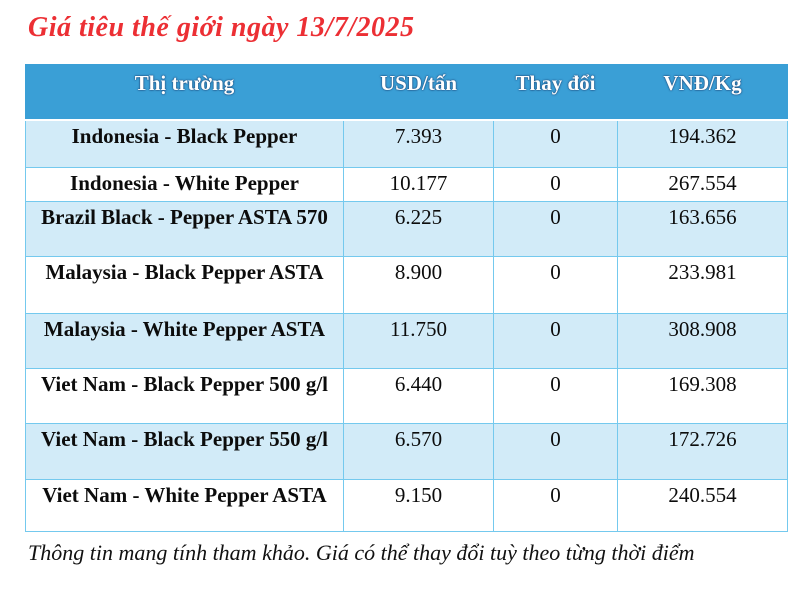 This screenshot has height=591, width=803. Describe the element at coordinates (702, 184) in the screenshot. I see `vnd-cell: 267.554` at that location.